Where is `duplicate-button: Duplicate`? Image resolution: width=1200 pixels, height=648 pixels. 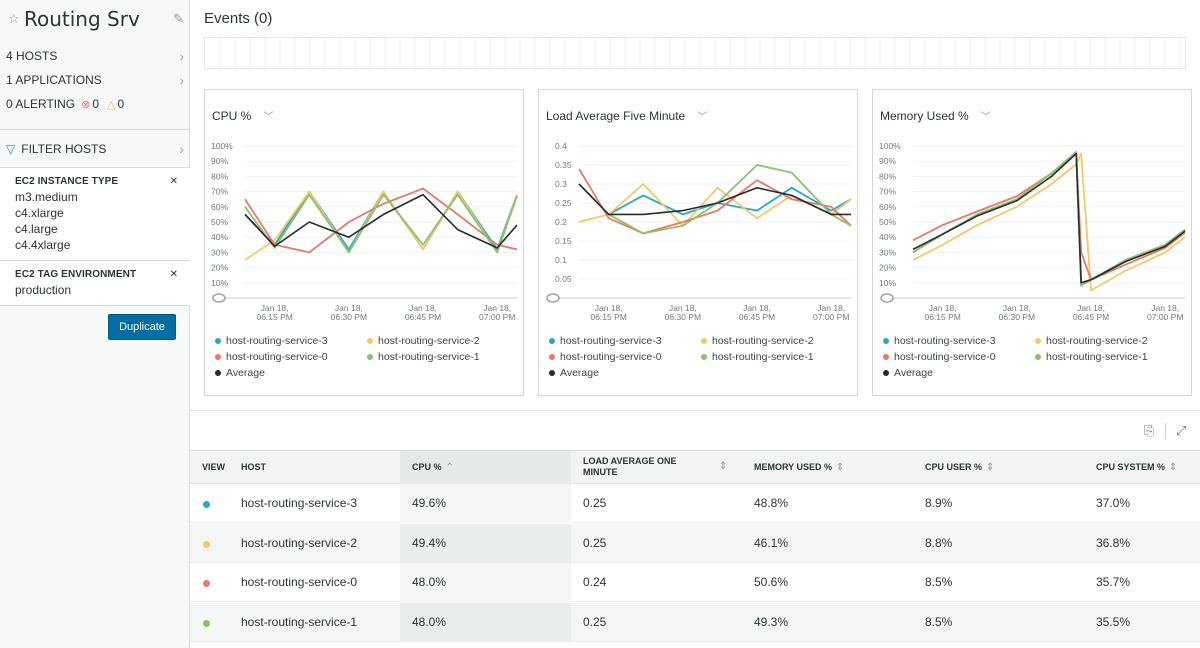 duplicate-button: Duplicate is located at coordinates (142, 327).